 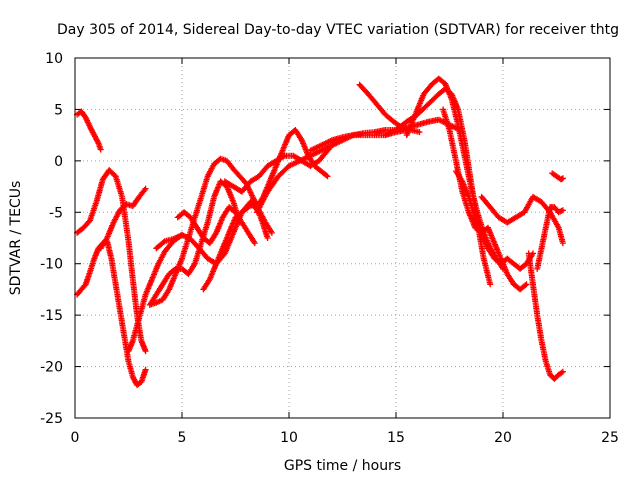 I want to click on x-tick-label: 5, so click(x=182, y=438).